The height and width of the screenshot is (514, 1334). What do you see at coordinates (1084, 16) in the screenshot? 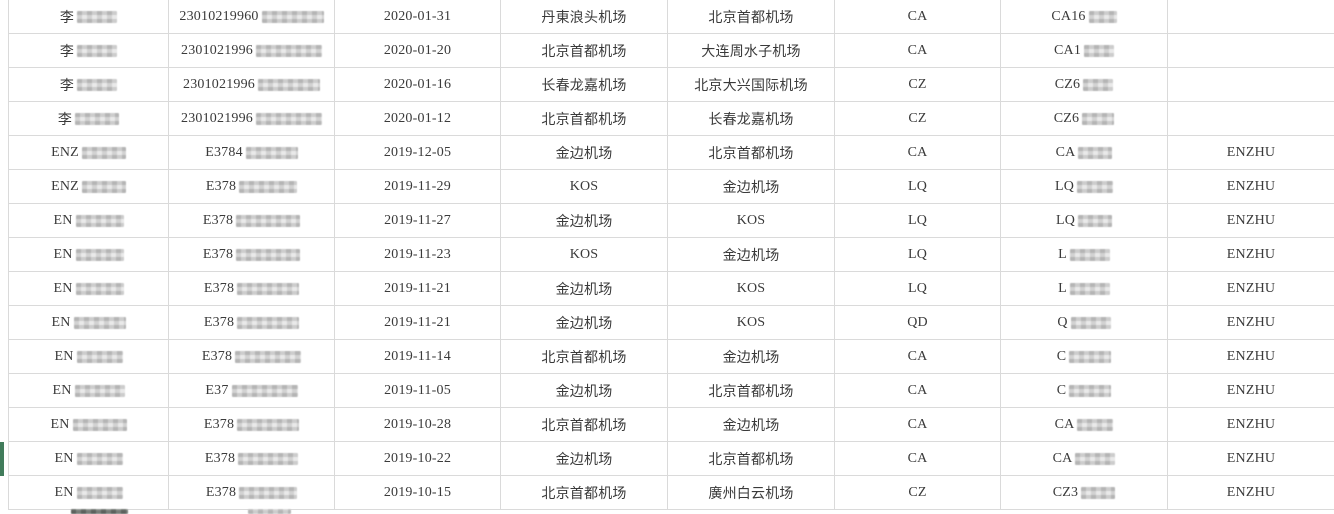
I see `cell-flight_no: CA16` at bounding box center [1084, 16].